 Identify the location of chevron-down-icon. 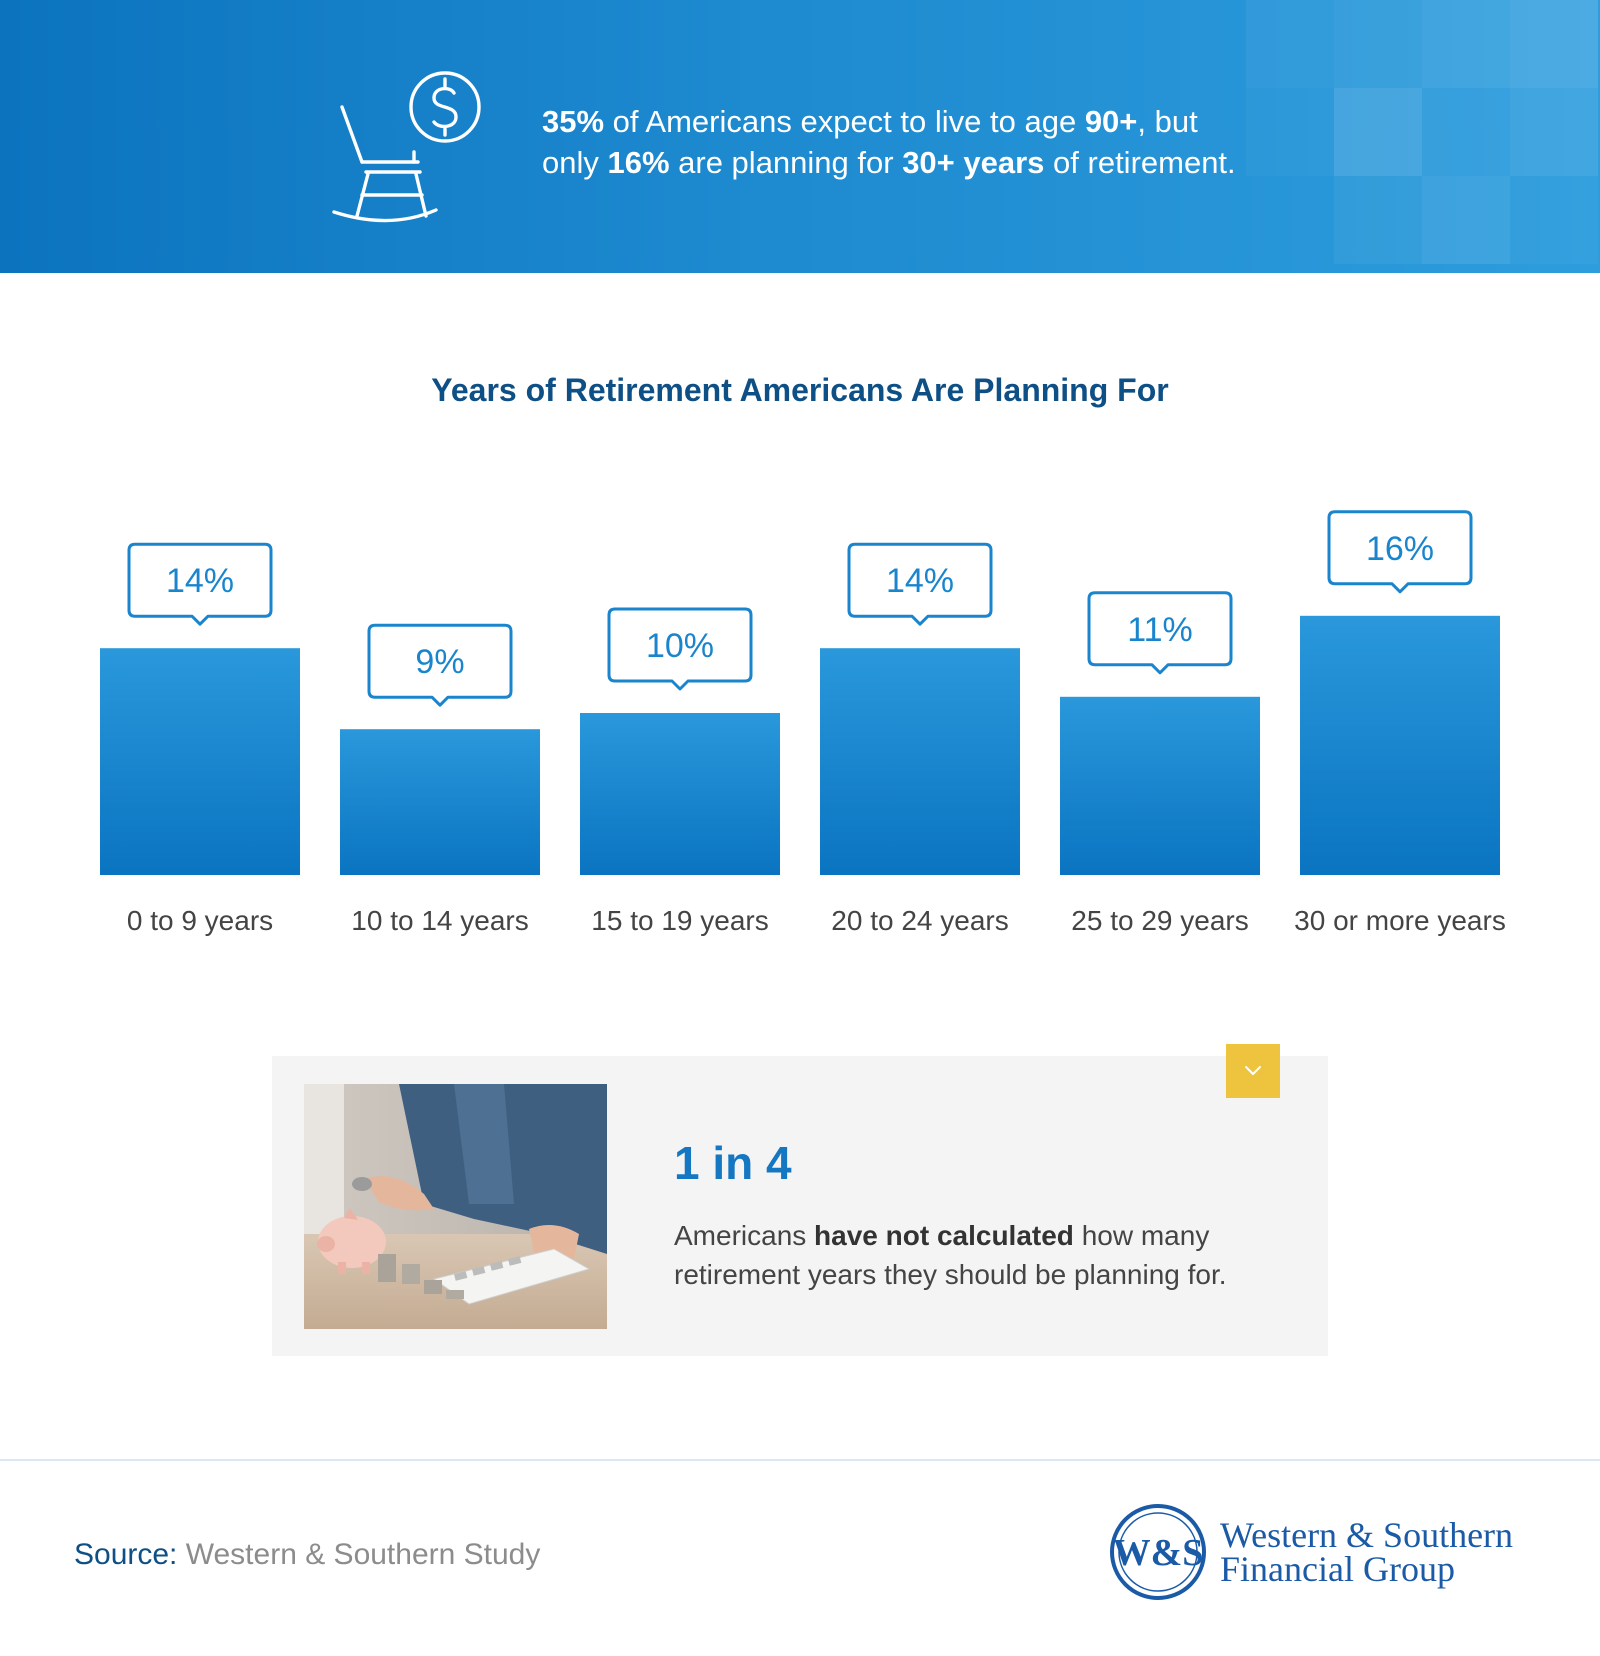
(1253, 1071).